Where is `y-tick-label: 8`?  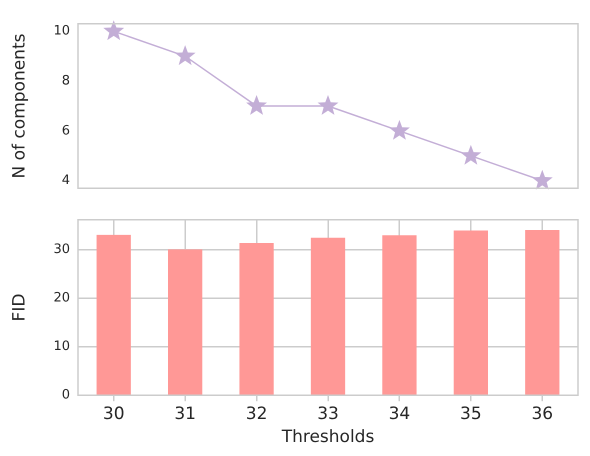 y-tick-label: 8 is located at coordinates (66, 80).